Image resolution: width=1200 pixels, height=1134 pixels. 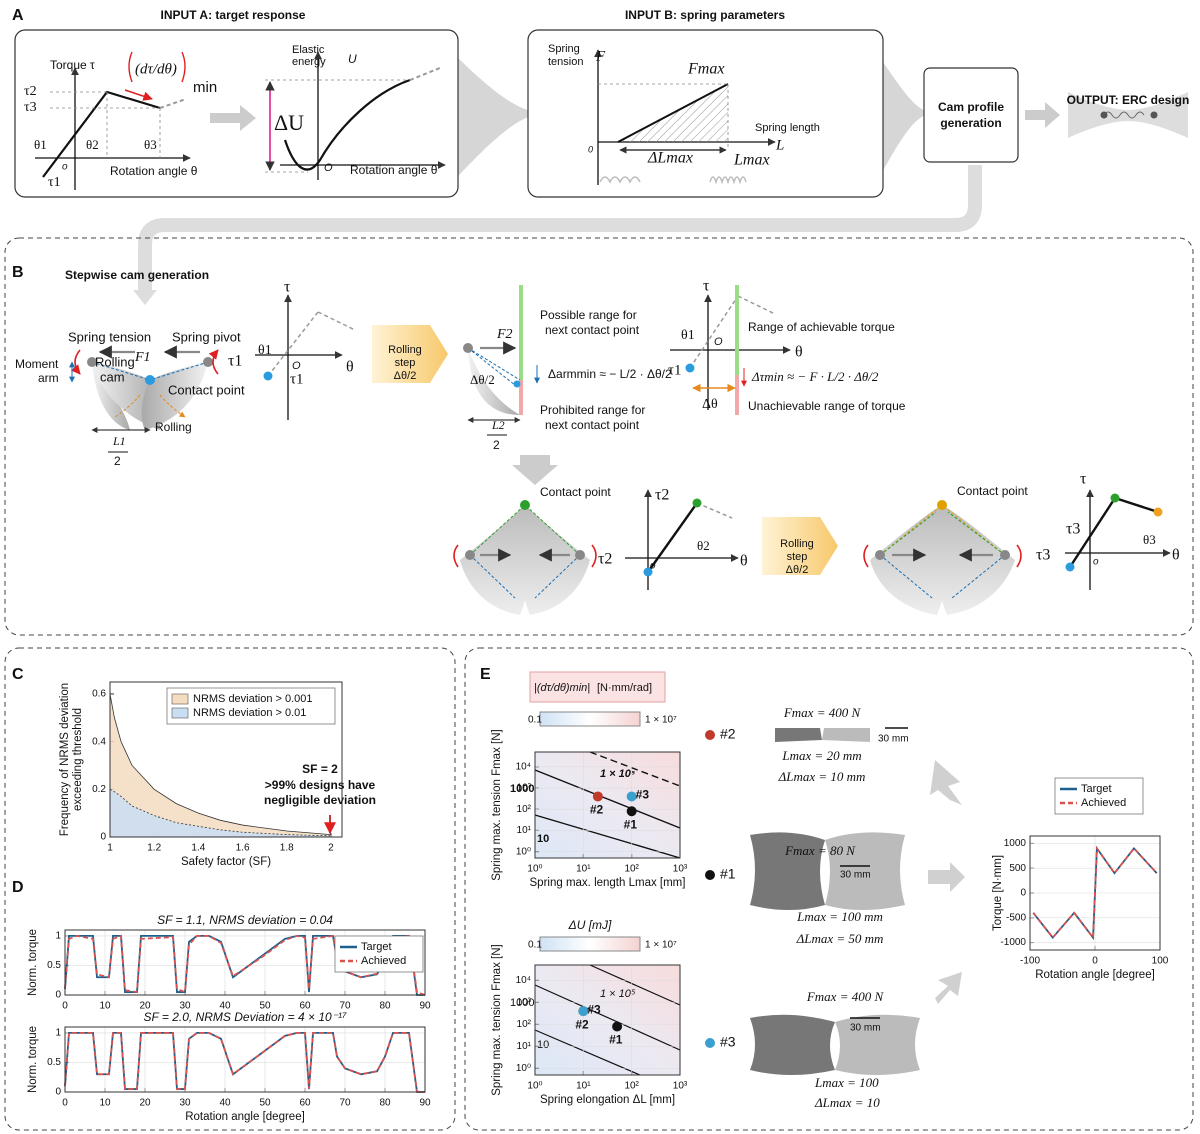 What do you see at coordinates (998, 893) in the screenshot?
I see `y-axis-label: Torque [N·mm]` at bounding box center [998, 893].